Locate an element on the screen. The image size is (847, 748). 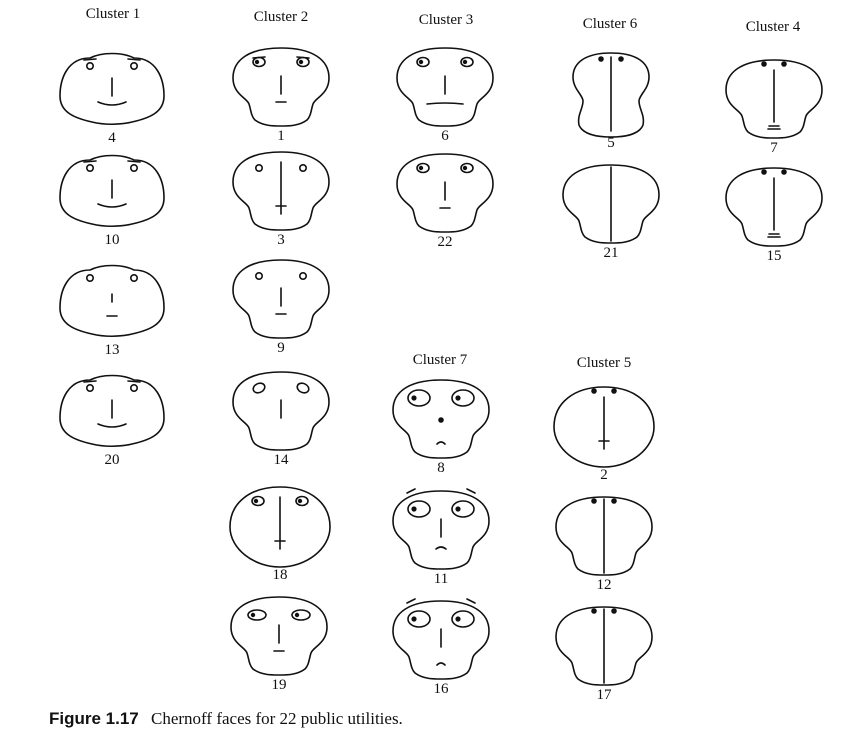
face-label: 15 is located at coordinates (774, 256).